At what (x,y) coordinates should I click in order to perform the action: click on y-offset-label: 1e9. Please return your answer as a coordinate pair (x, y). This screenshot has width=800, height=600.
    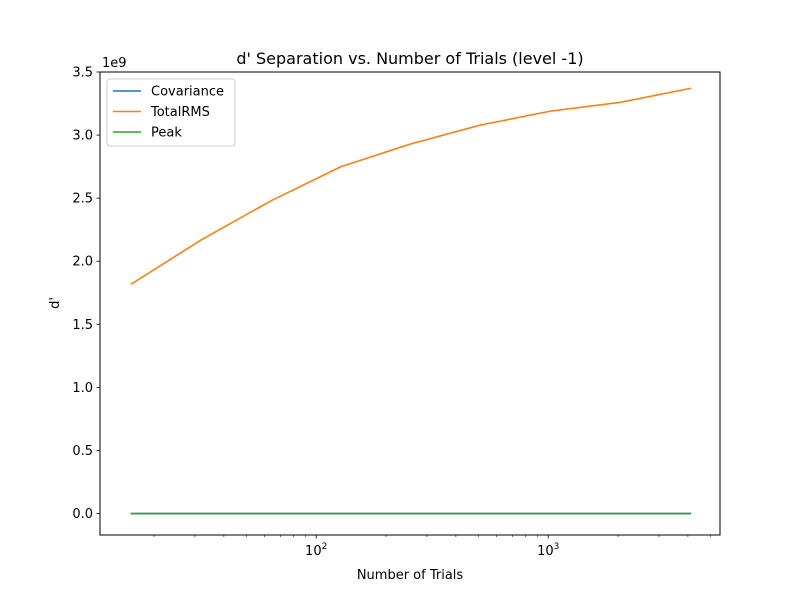
    Looking at the image, I should click on (114, 63).